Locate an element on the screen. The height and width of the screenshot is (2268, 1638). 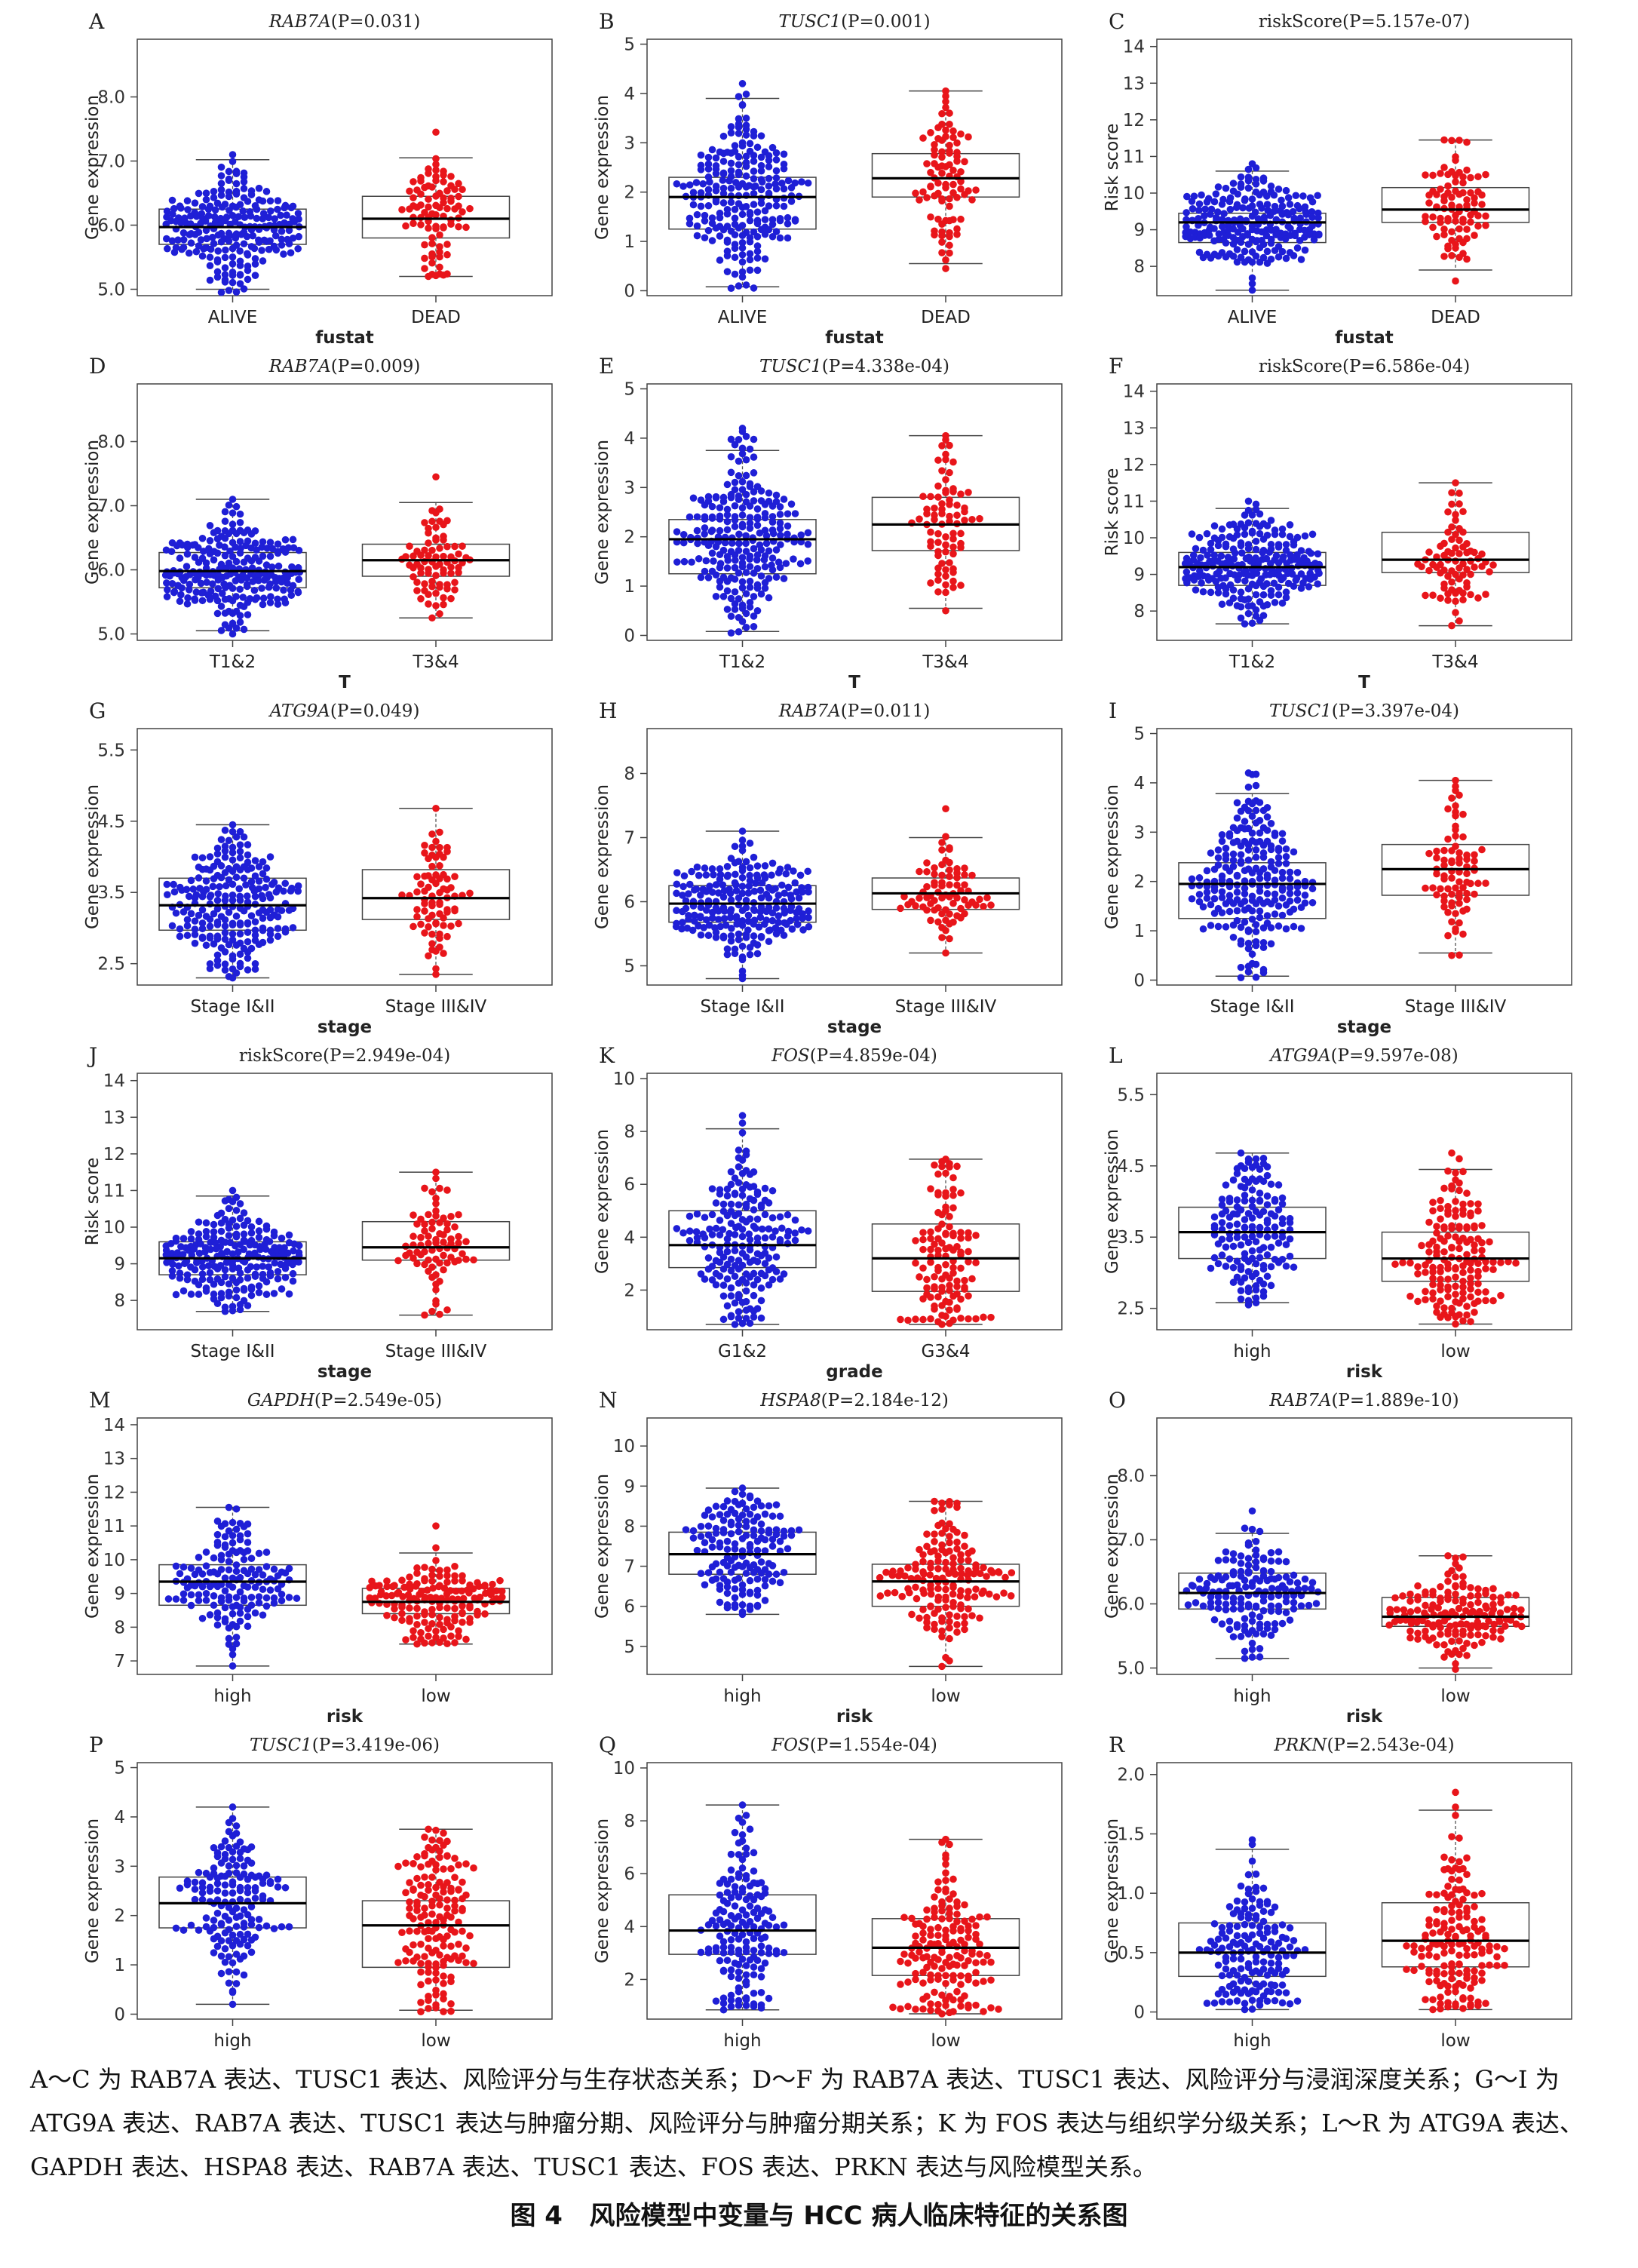
y-tick-label: 12 is located at coordinates (1134, 466).